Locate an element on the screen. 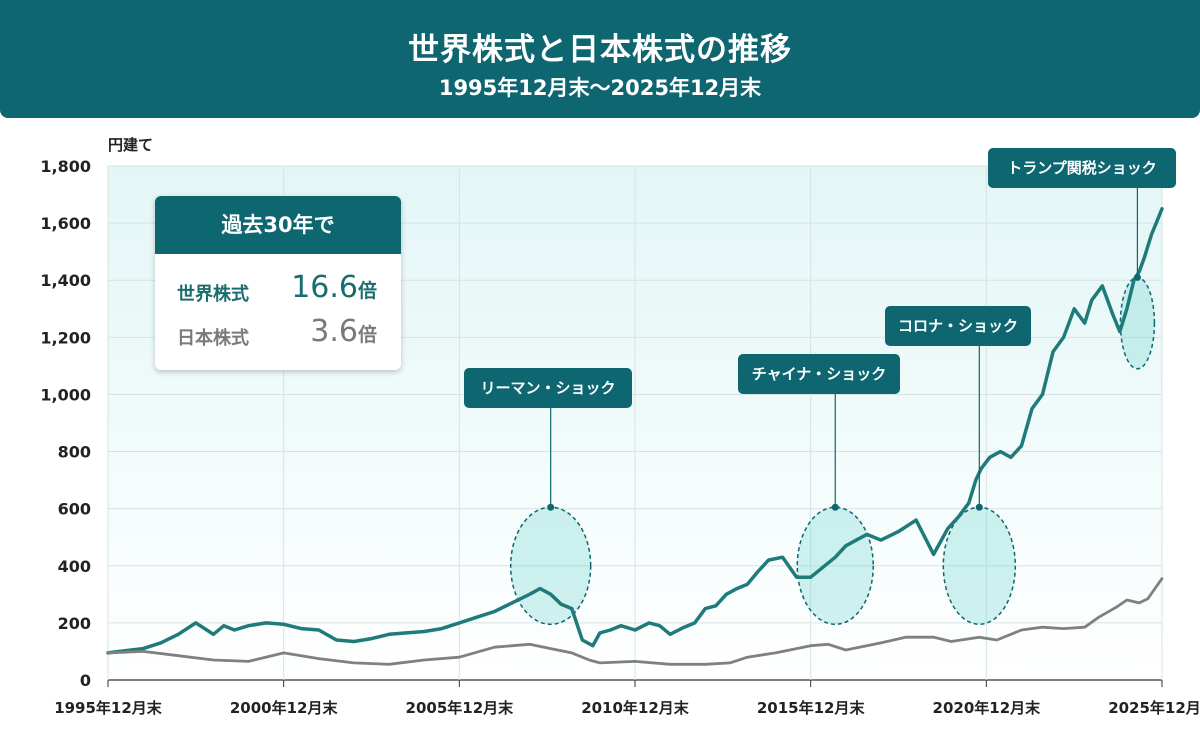  summary-row-world: 世界株式 16.6倍 is located at coordinates (277, 290).